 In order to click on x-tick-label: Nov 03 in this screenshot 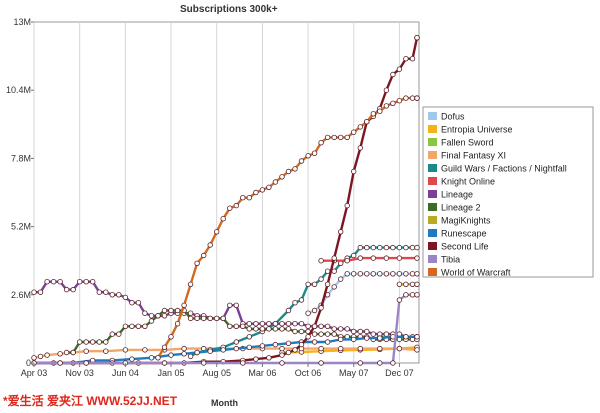, I will do `click(79, 373)`.